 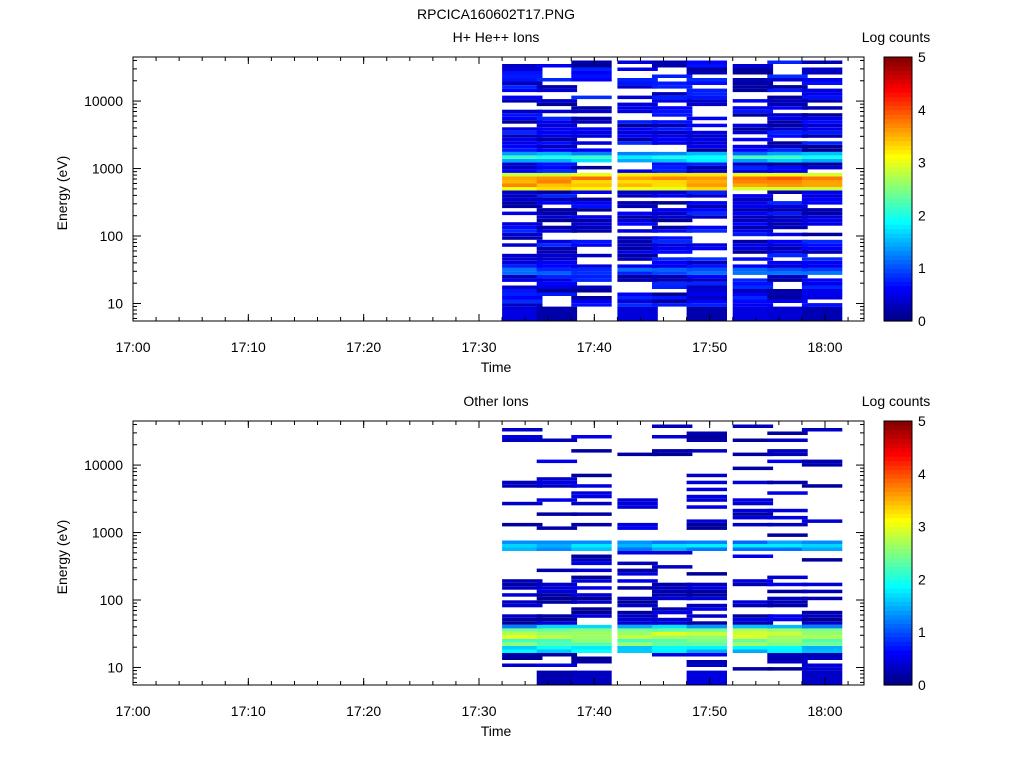 What do you see at coordinates (709, 347) in the screenshot?
I see `x-tick-label: 17:50` at bounding box center [709, 347].